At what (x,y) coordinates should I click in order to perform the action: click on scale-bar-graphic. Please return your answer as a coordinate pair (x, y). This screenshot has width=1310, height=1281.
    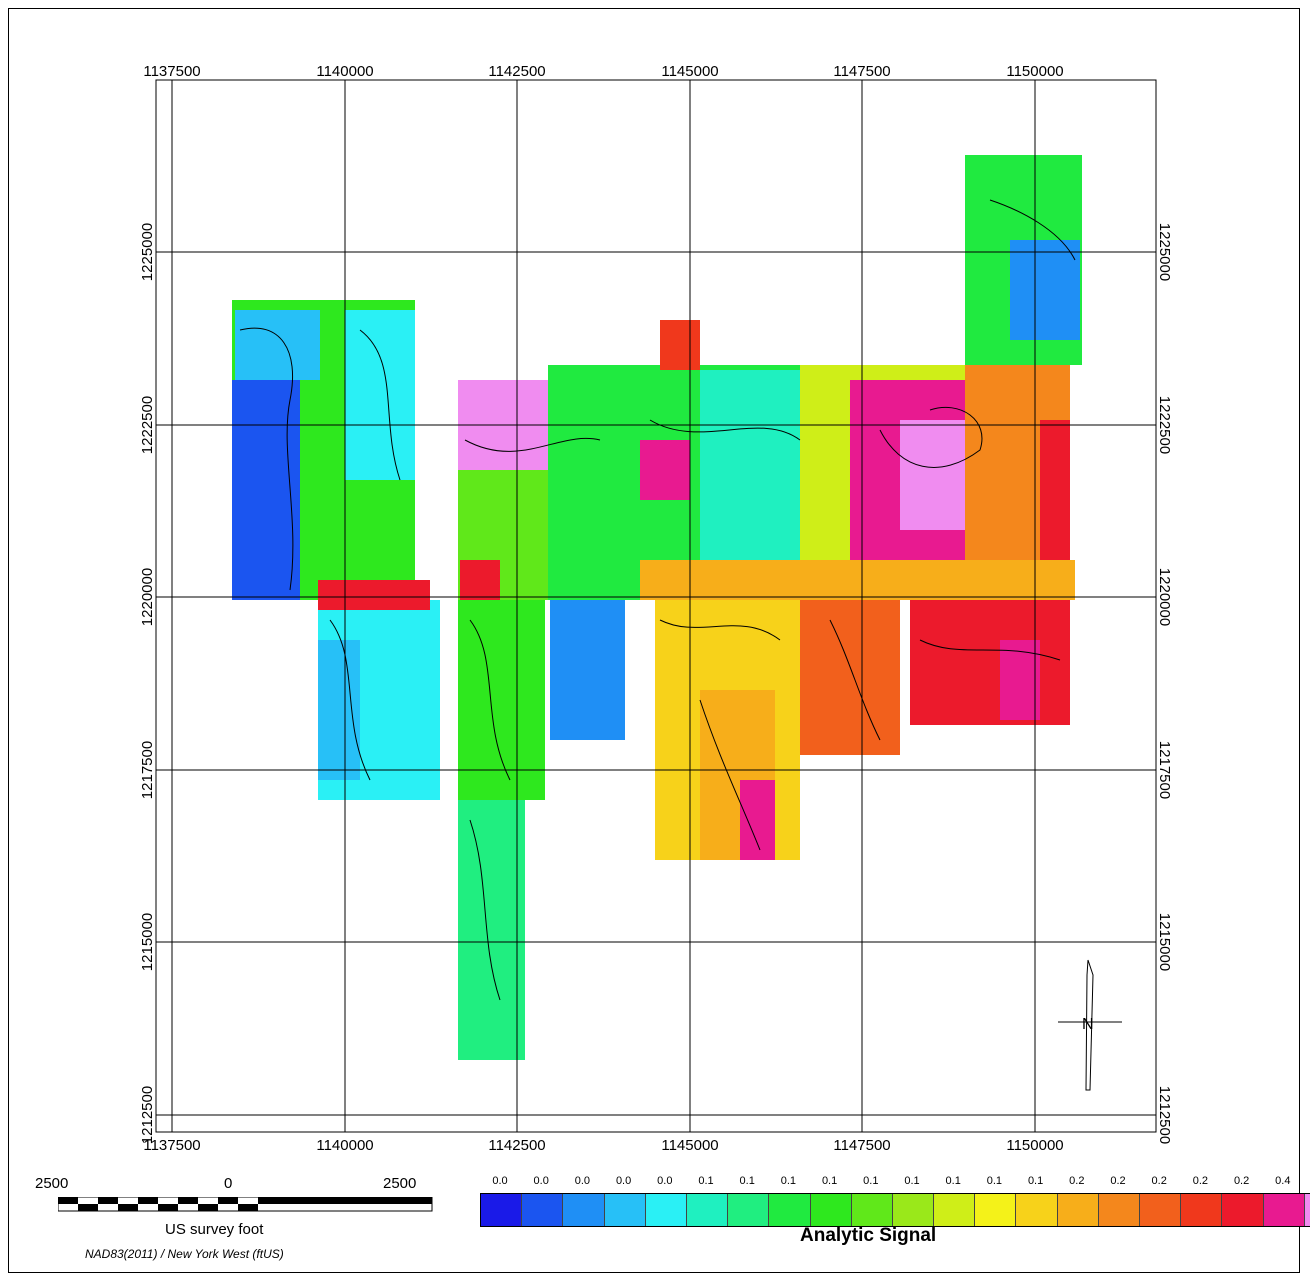
    Looking at the image, I should click on (245, 1204).